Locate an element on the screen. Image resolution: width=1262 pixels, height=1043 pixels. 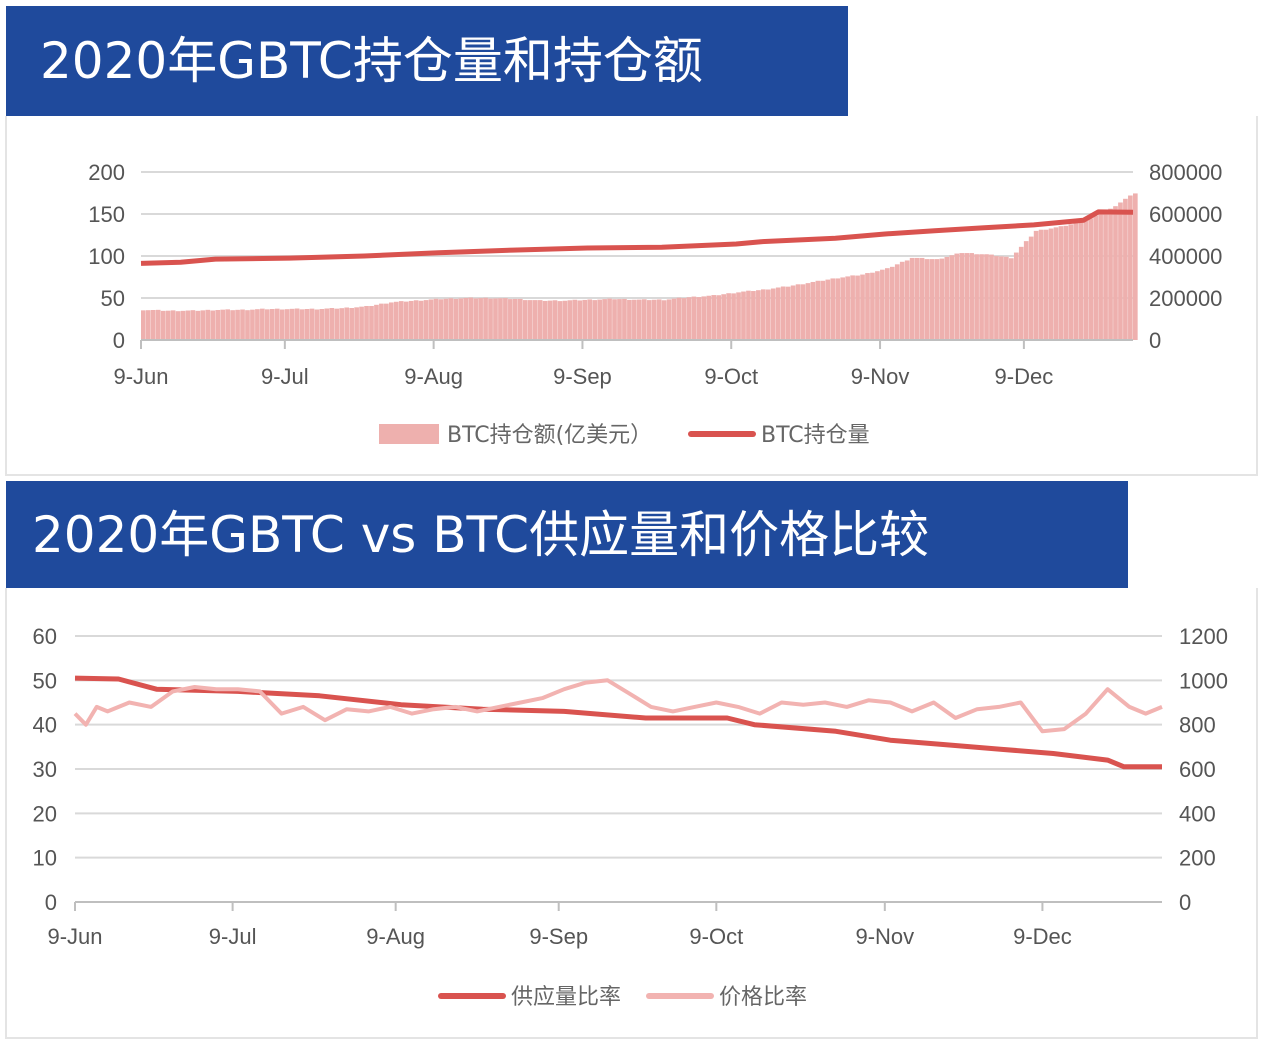
right-axis-tick-label: 800000 is located at coordinates (1185, 172).